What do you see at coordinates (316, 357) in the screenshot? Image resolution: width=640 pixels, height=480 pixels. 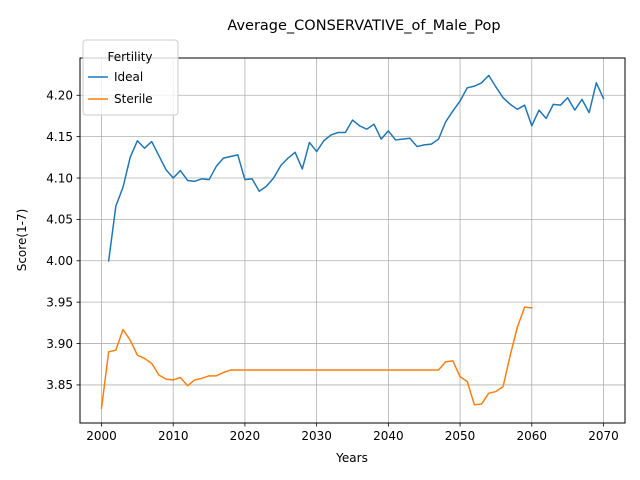 I see `series-line-sterile` at bounding box center [316, 357].